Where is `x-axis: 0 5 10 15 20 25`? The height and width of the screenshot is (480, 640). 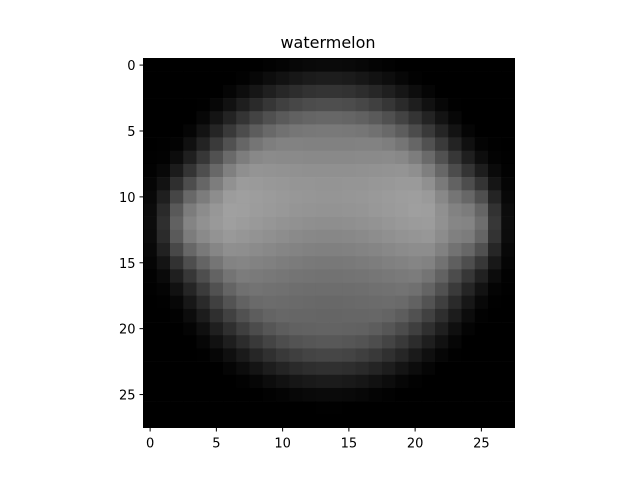
x-axis: 0 5 10 15 20 25 is located at coordinates (318, 439).